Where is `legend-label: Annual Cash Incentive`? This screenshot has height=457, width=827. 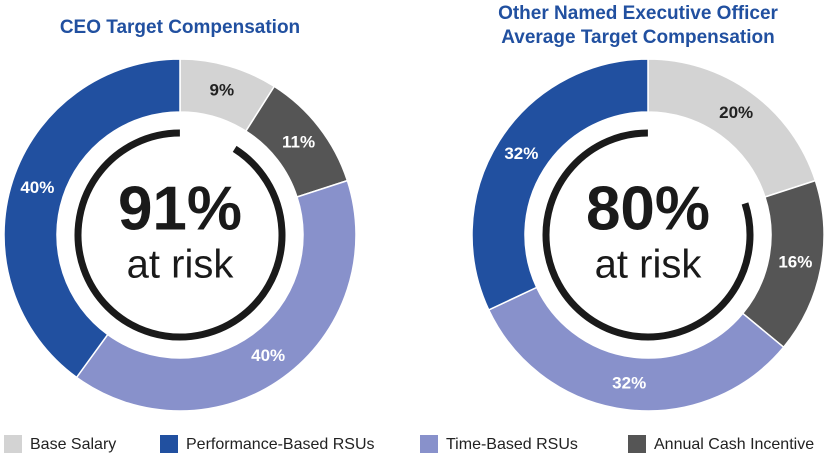 legend-label: Annual Cash Incentive is located at coordinates (734, 444).